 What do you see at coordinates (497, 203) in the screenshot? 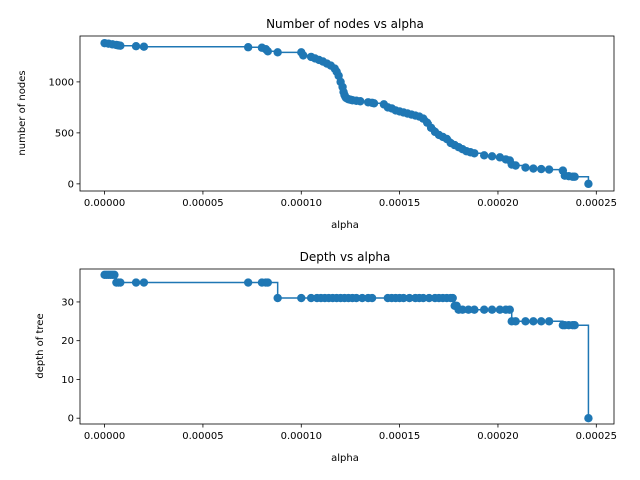
I see `nodes-x-tick-label: 0.00020` at bounding box center [497, 203].